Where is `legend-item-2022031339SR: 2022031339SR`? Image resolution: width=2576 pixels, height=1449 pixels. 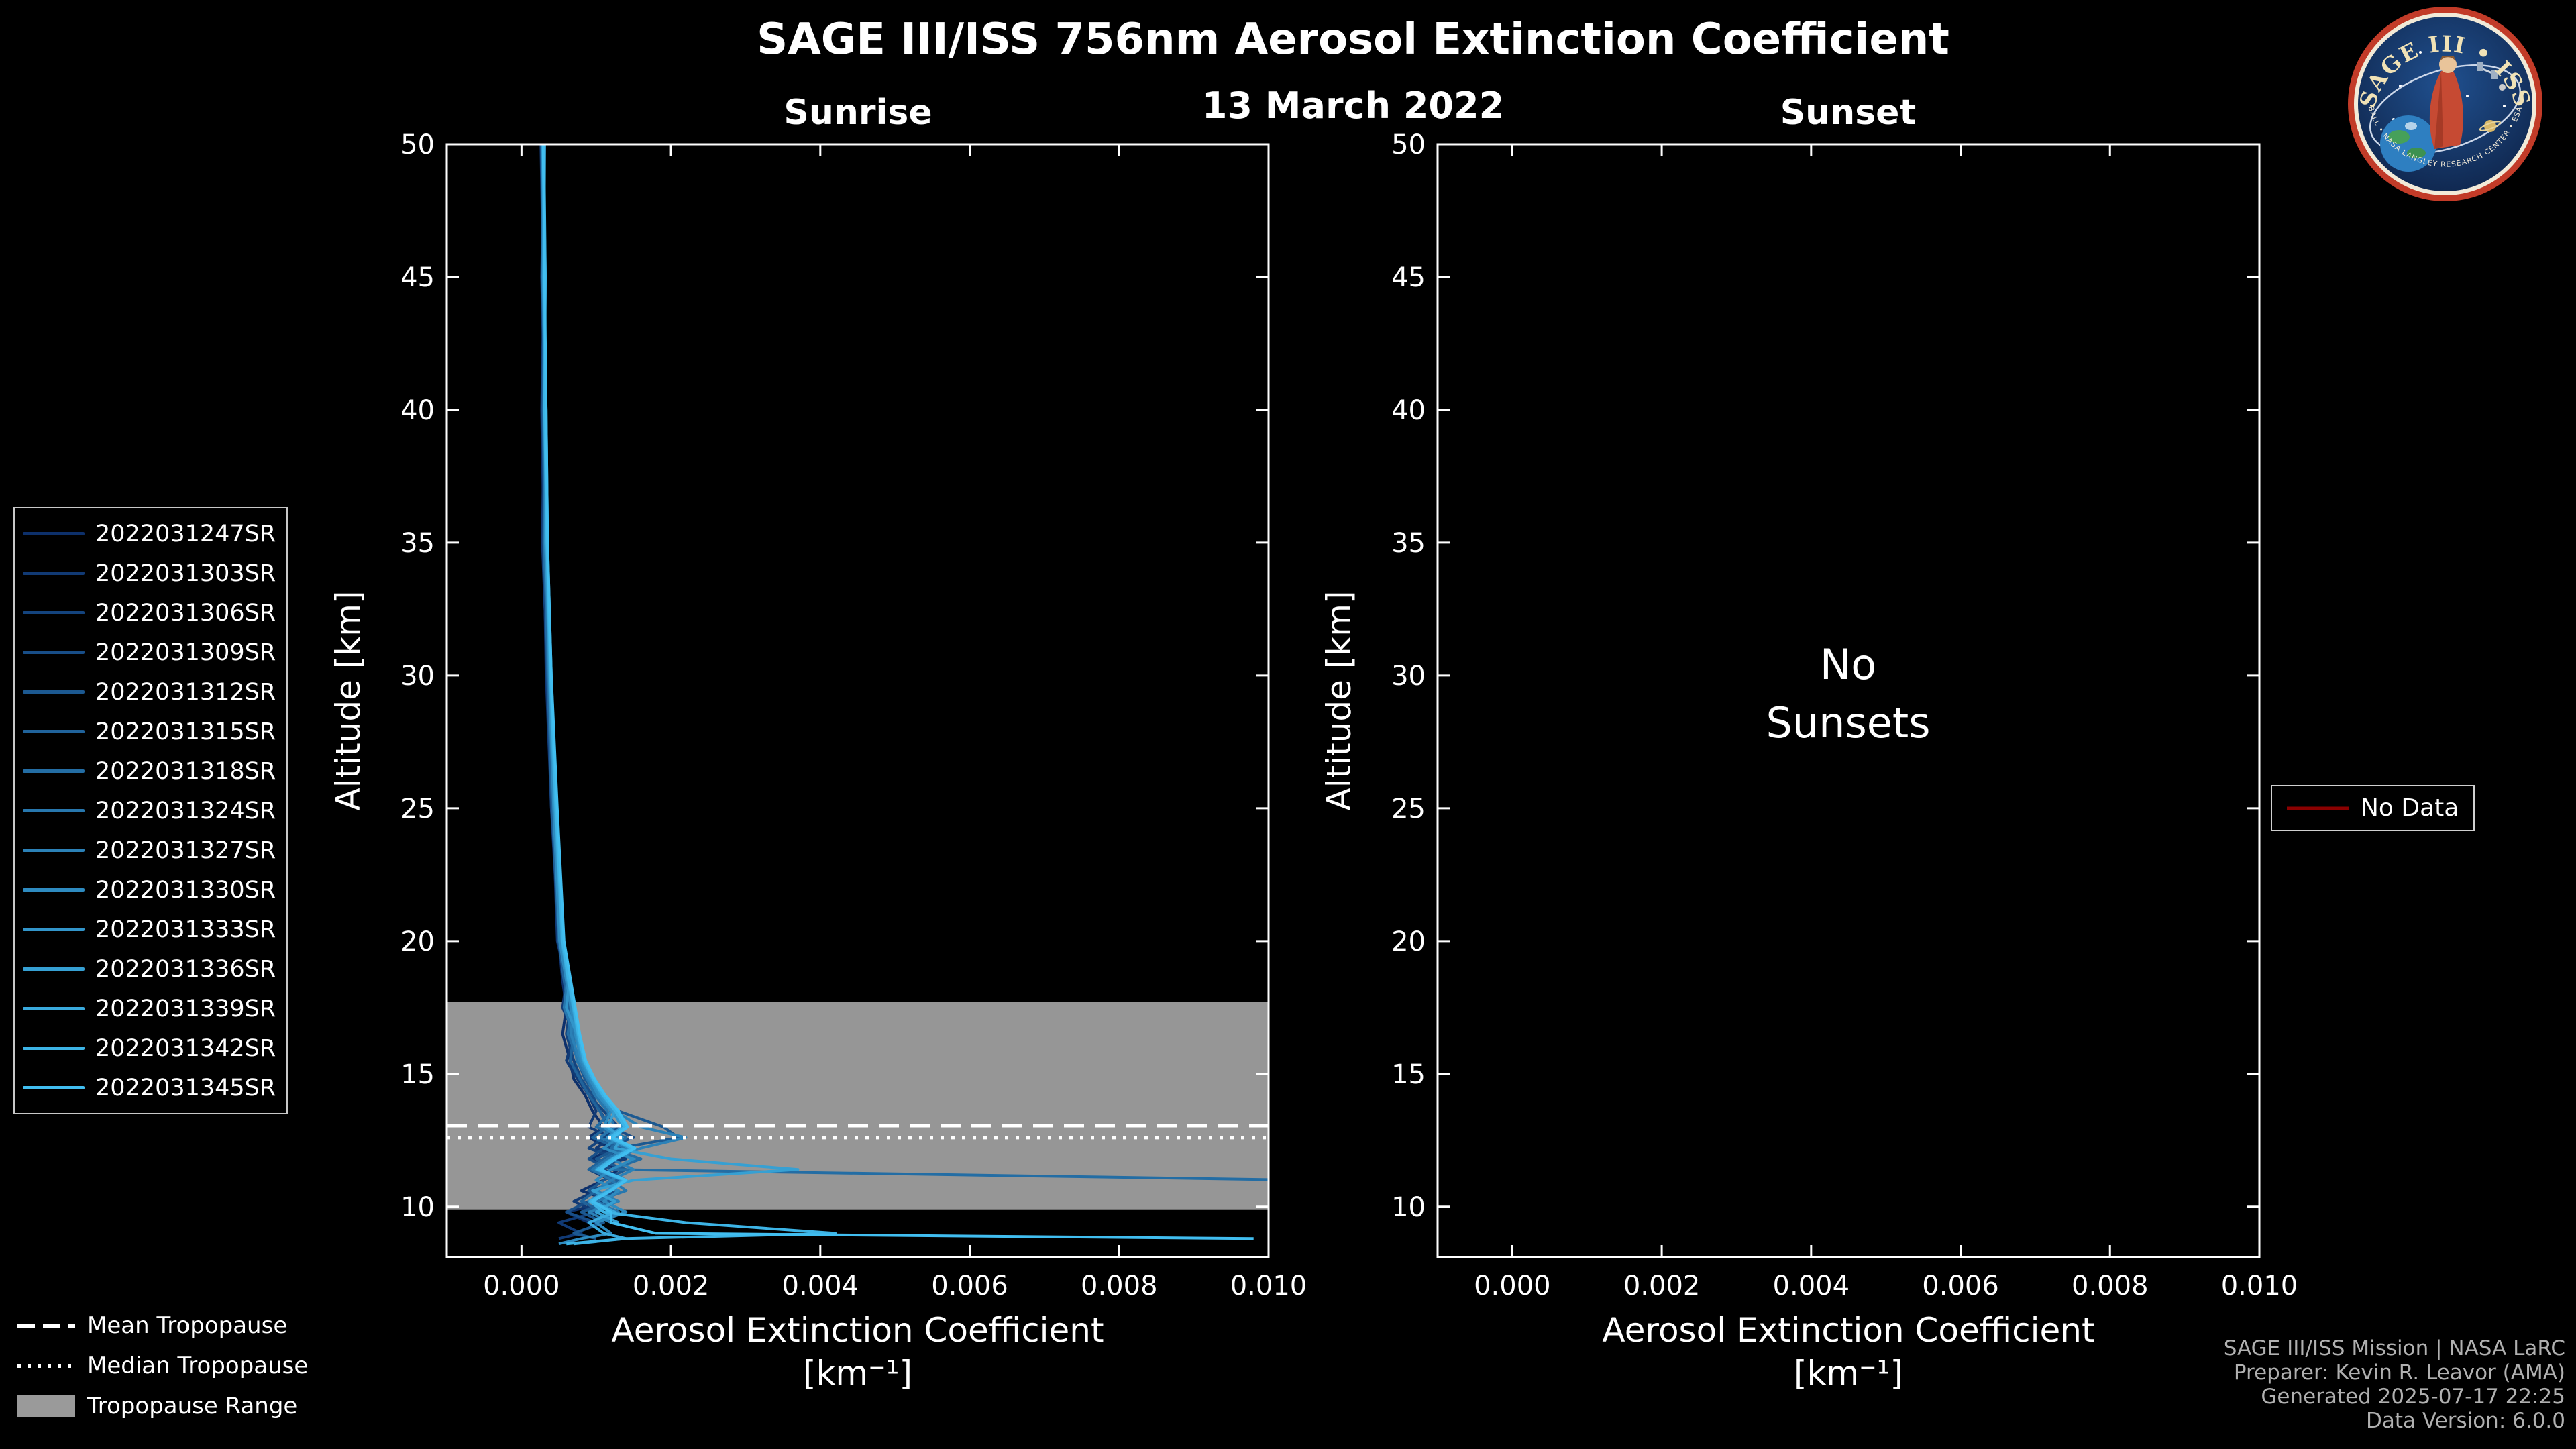 legend-item-2022031339SR: 2022031339SR is located at coordinates (149, 1008).